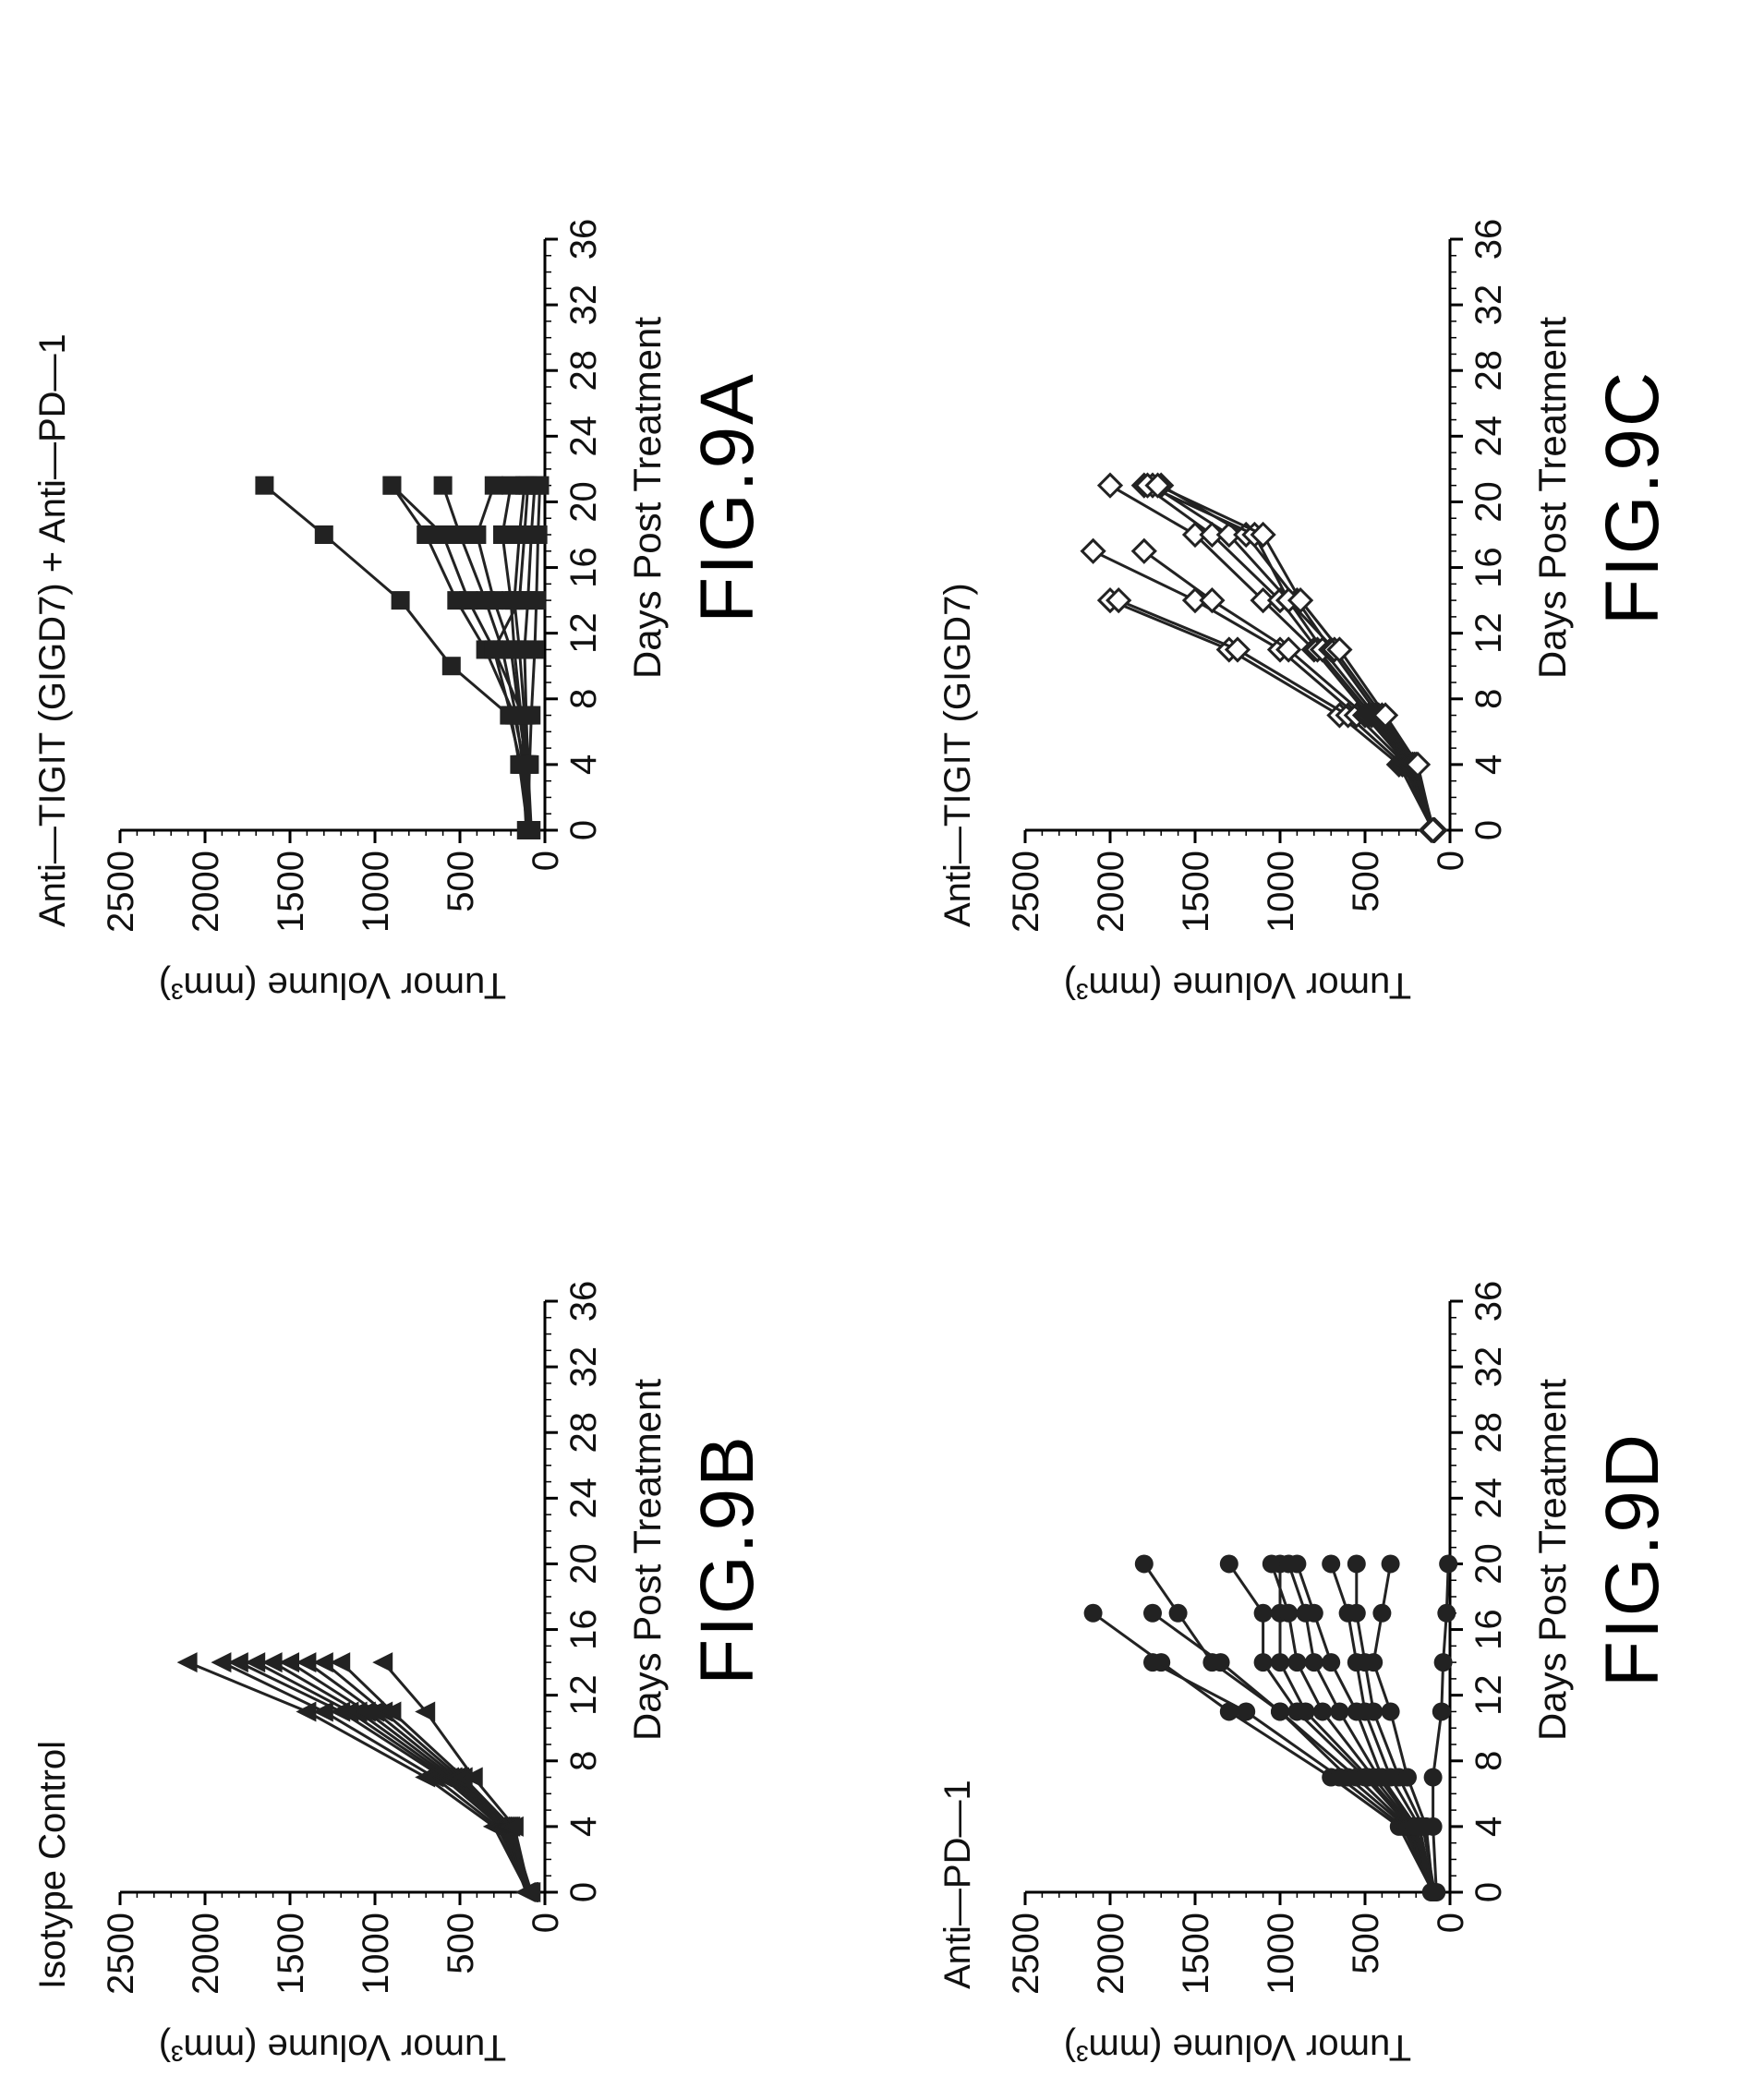  Describe the element at coordinates (1552, 498) in the screenshot. I see `x-axis-label: Days Post Treatment` at that location.